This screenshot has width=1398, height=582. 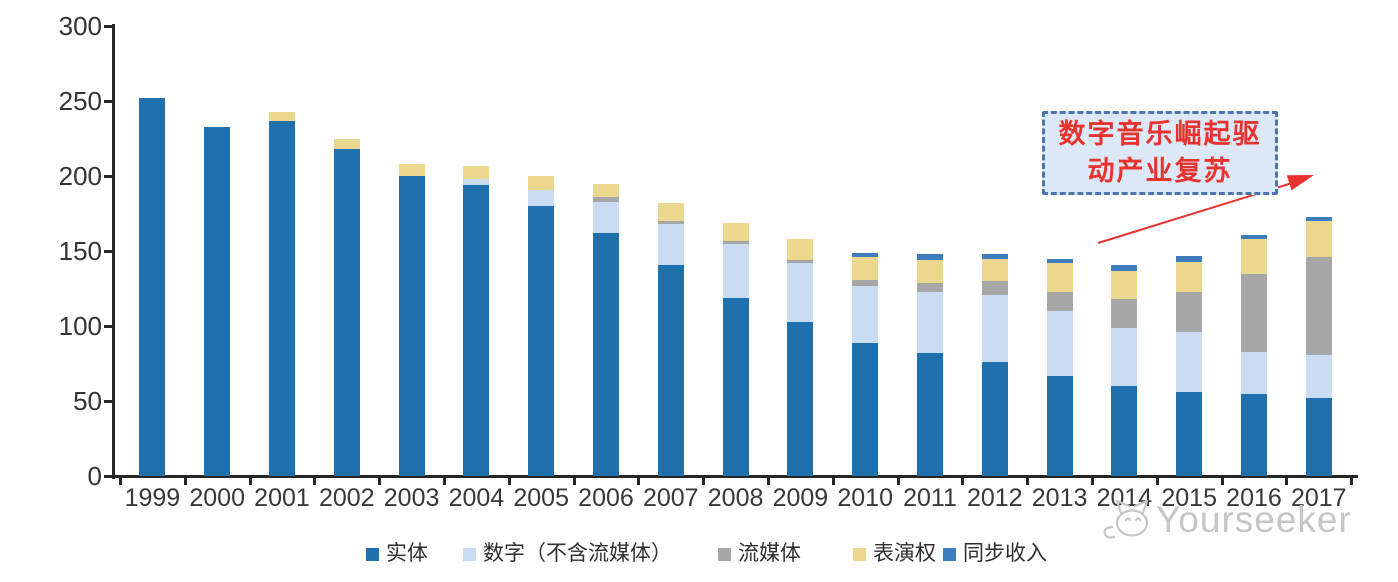 What do you see at coordinates (407, 553) in the screenshot?
I see `legend-label-1: 实体` at bounding box center [407, 553].